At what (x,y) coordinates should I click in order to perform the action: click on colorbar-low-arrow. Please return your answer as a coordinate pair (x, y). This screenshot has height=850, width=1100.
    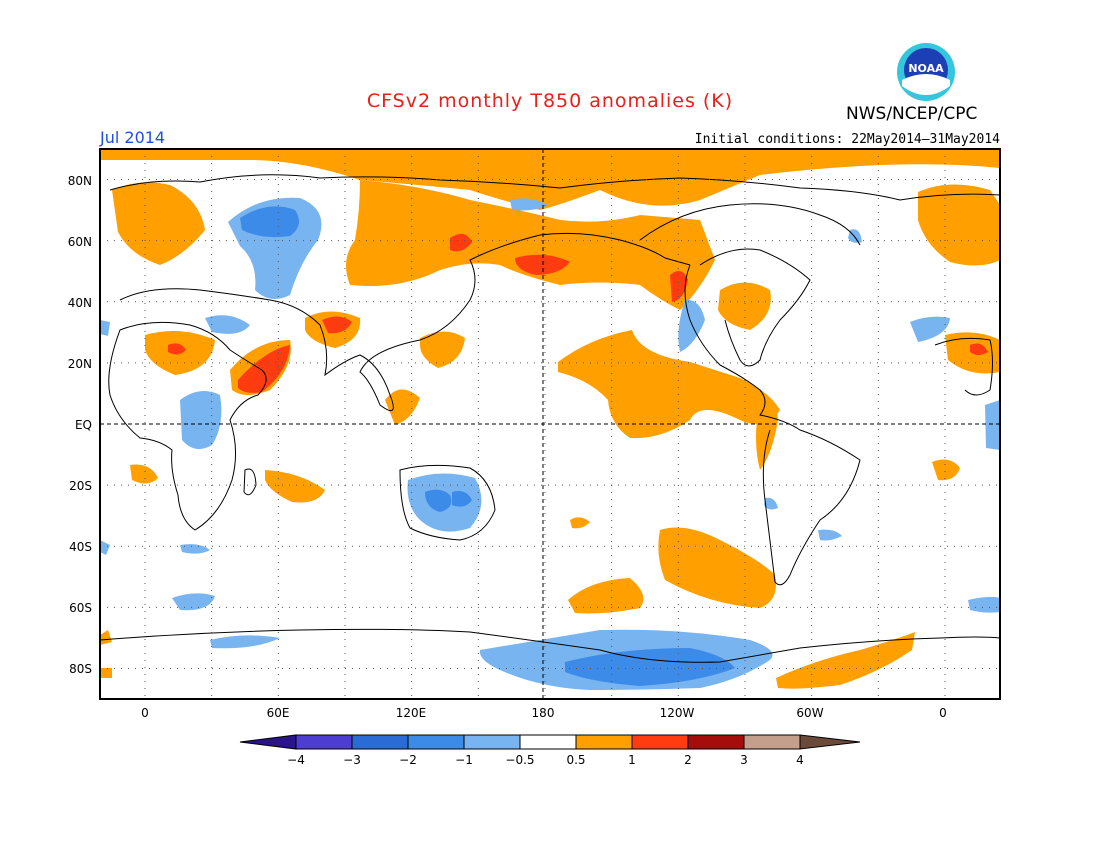
    Looking at the image, I should click on (268, 742).